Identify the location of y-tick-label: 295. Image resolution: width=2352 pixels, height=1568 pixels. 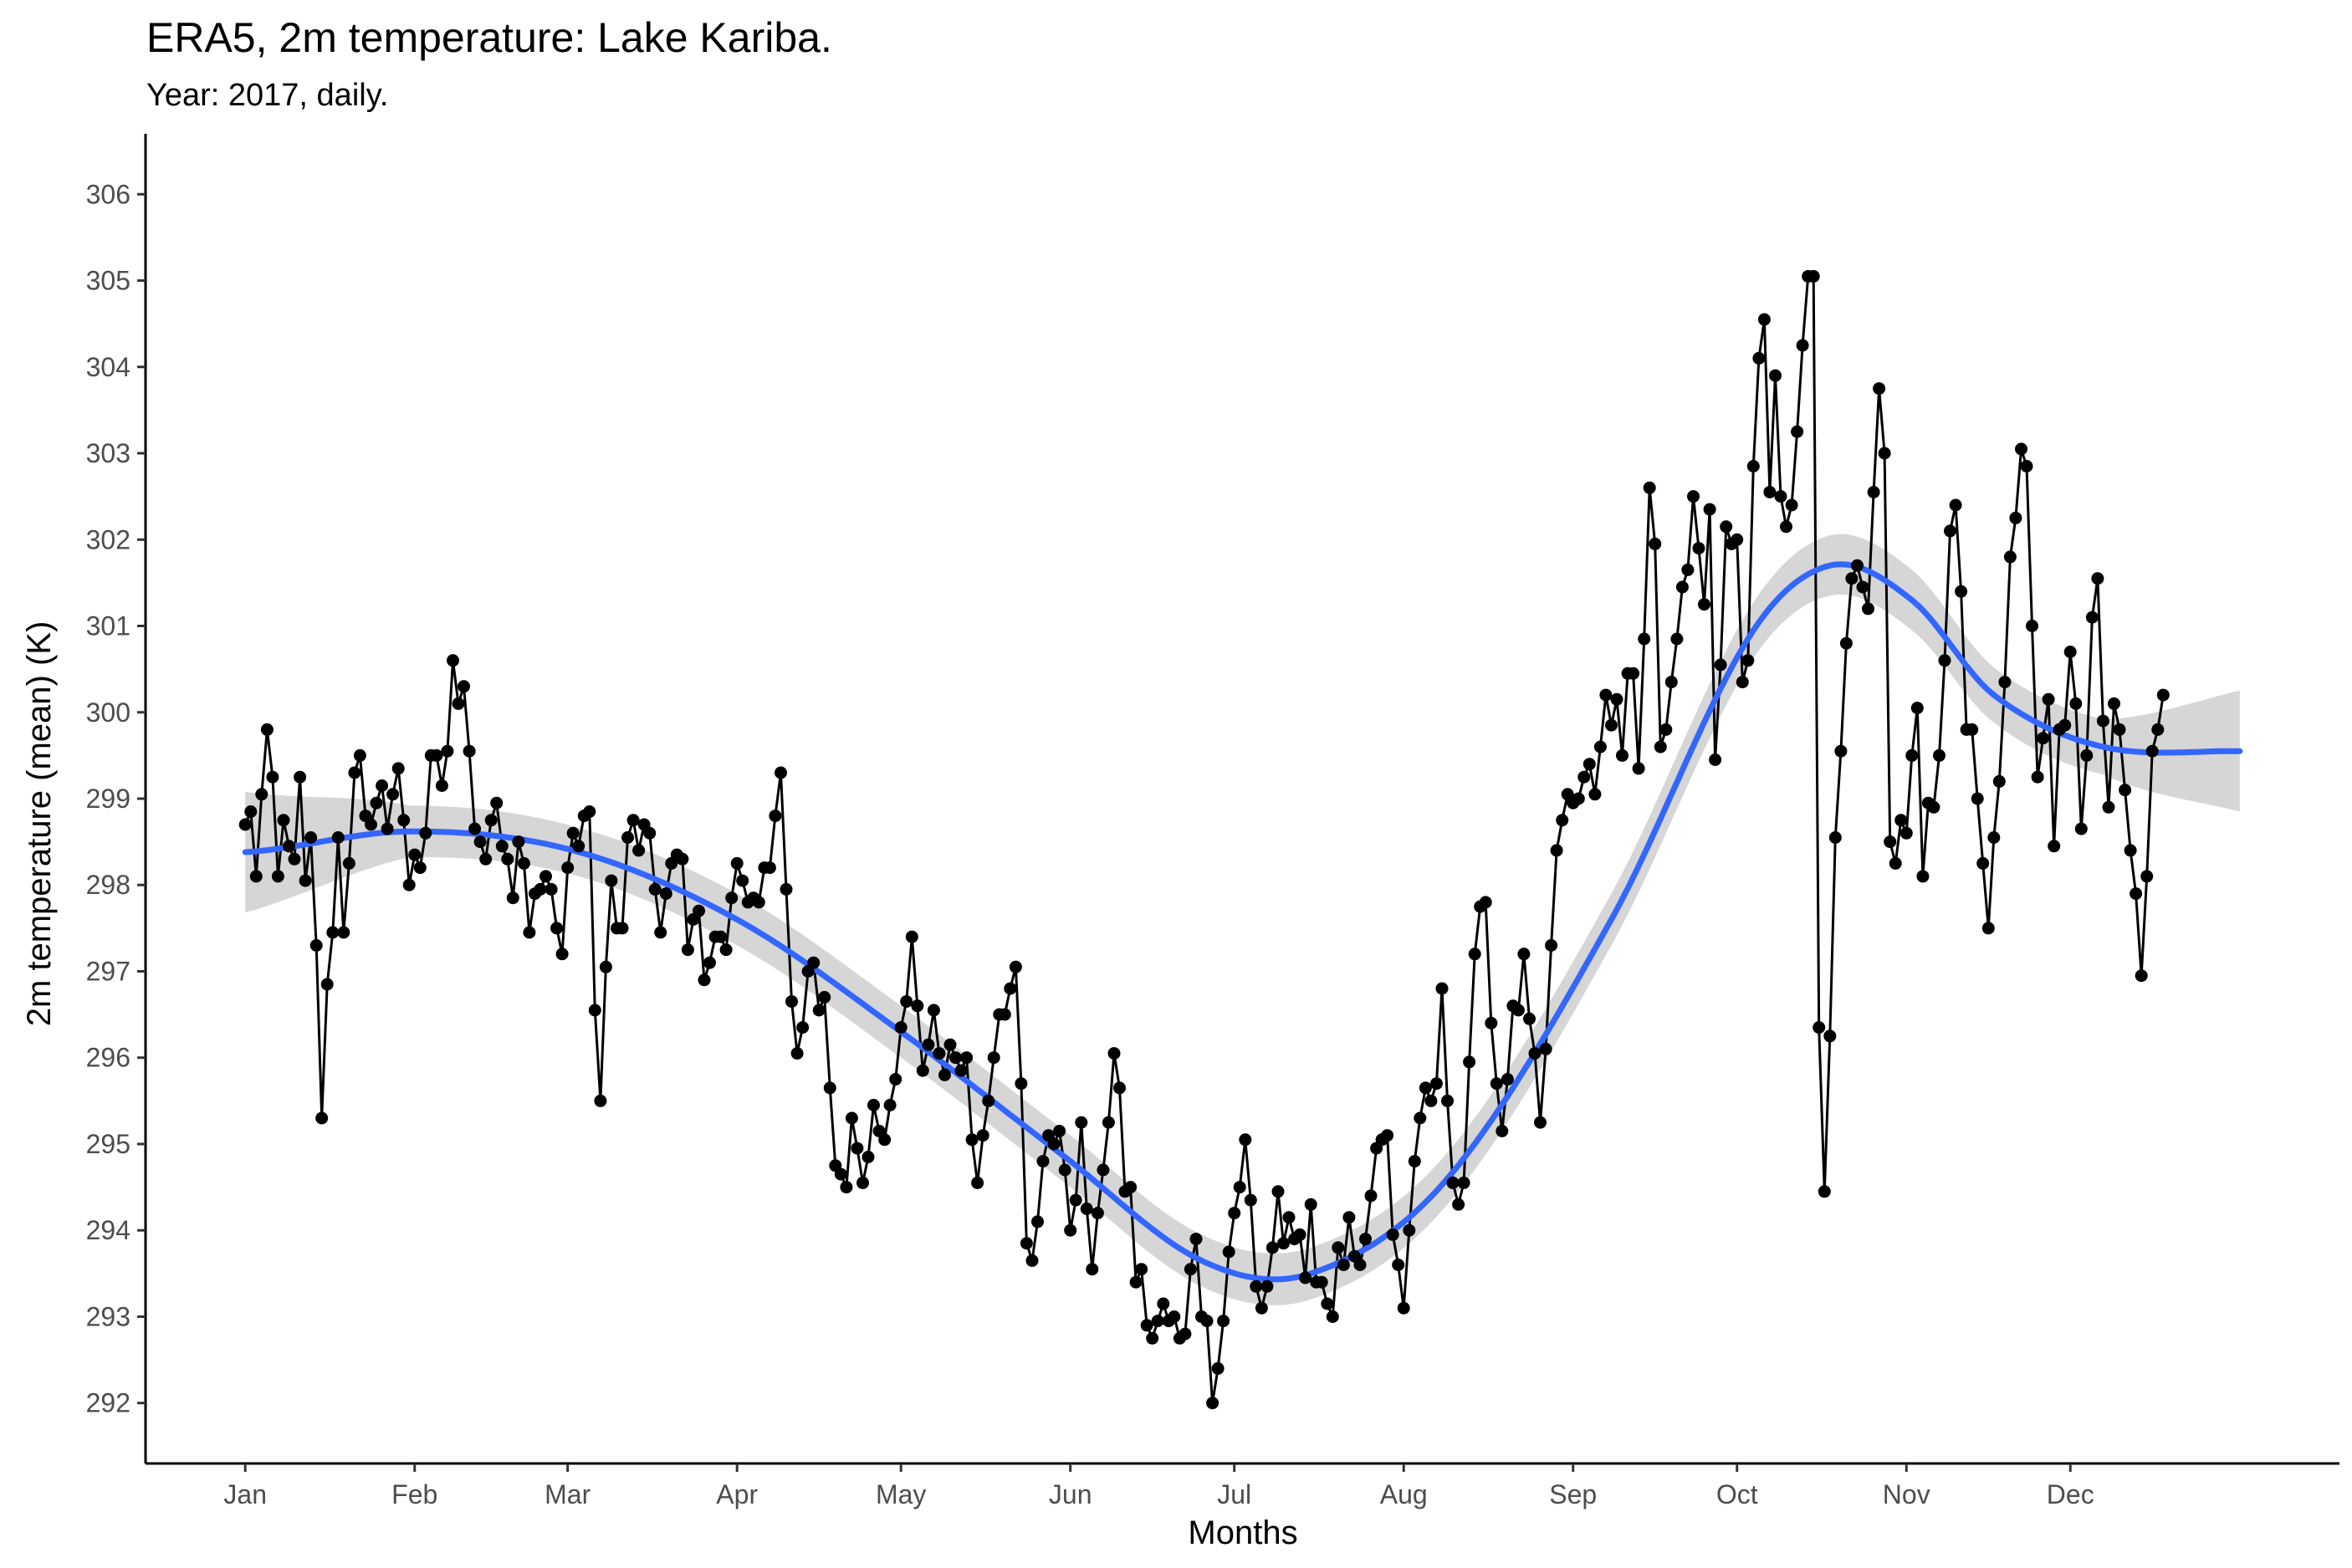
(108, 1144).